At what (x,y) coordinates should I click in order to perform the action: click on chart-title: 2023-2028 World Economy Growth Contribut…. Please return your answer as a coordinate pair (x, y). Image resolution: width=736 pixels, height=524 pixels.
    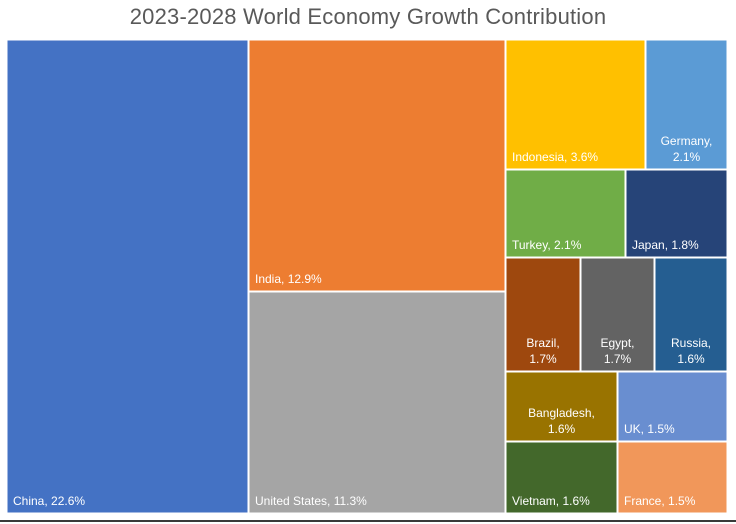
    Looking at the image, I should click on (368, 16).